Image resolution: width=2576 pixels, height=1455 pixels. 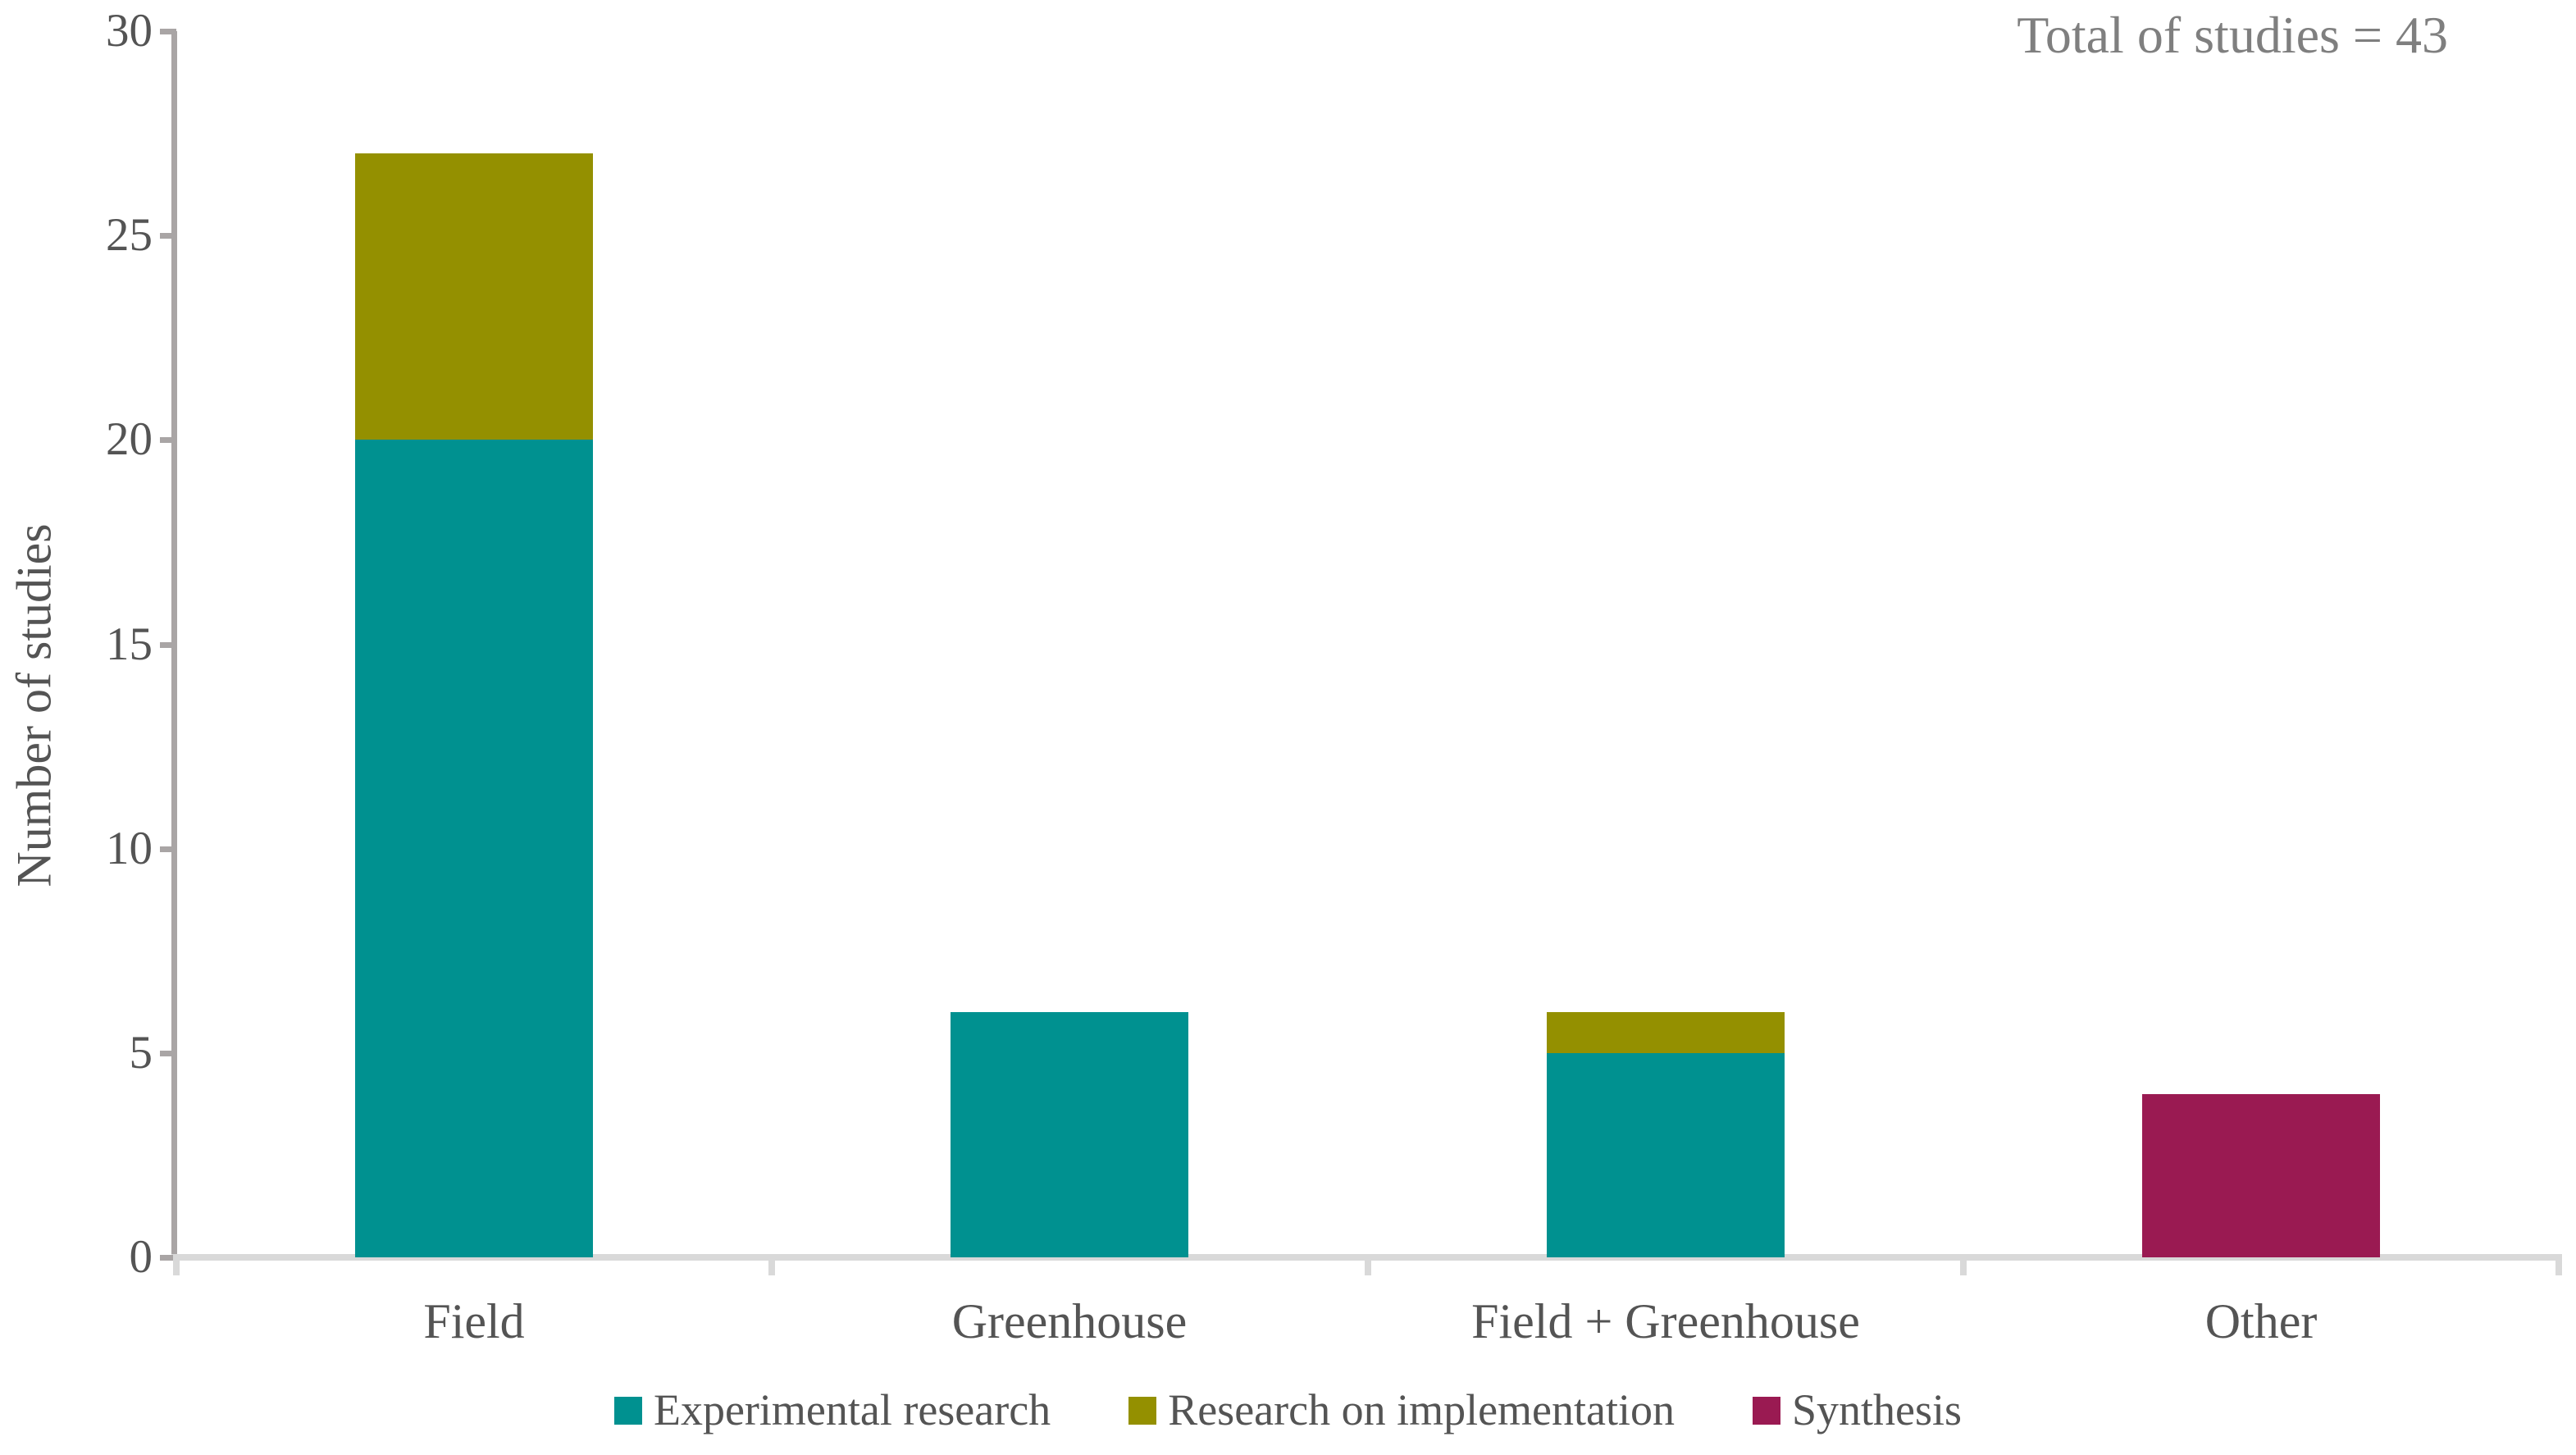 I want to click on bar-segment-greenhouse-experimental-research, so click(x=1069, y=1135).